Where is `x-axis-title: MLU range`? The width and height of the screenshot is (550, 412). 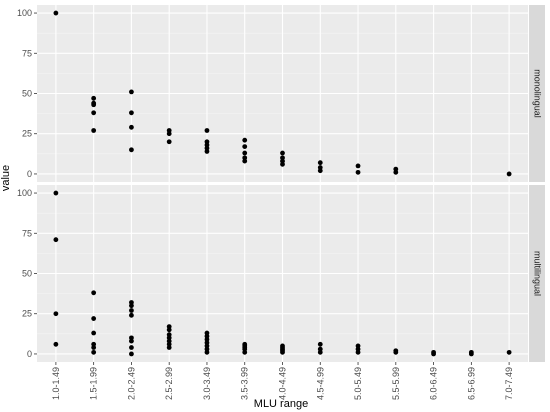 x-axis-title: MLU range is located at coordinates (281, 404).